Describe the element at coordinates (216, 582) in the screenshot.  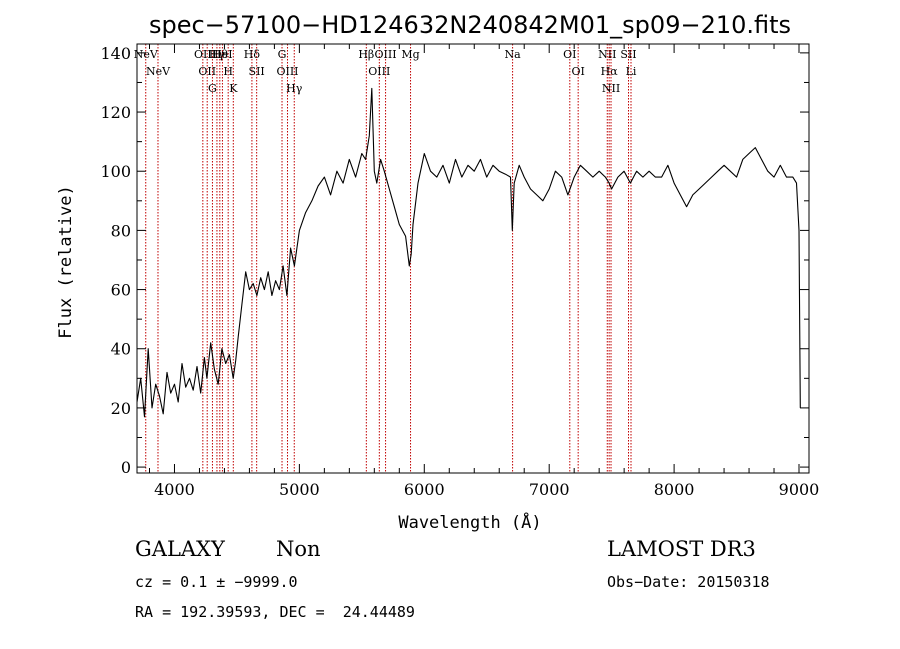
I see `redshift-text: cz = 0.1 ± −9999.0` at that location.